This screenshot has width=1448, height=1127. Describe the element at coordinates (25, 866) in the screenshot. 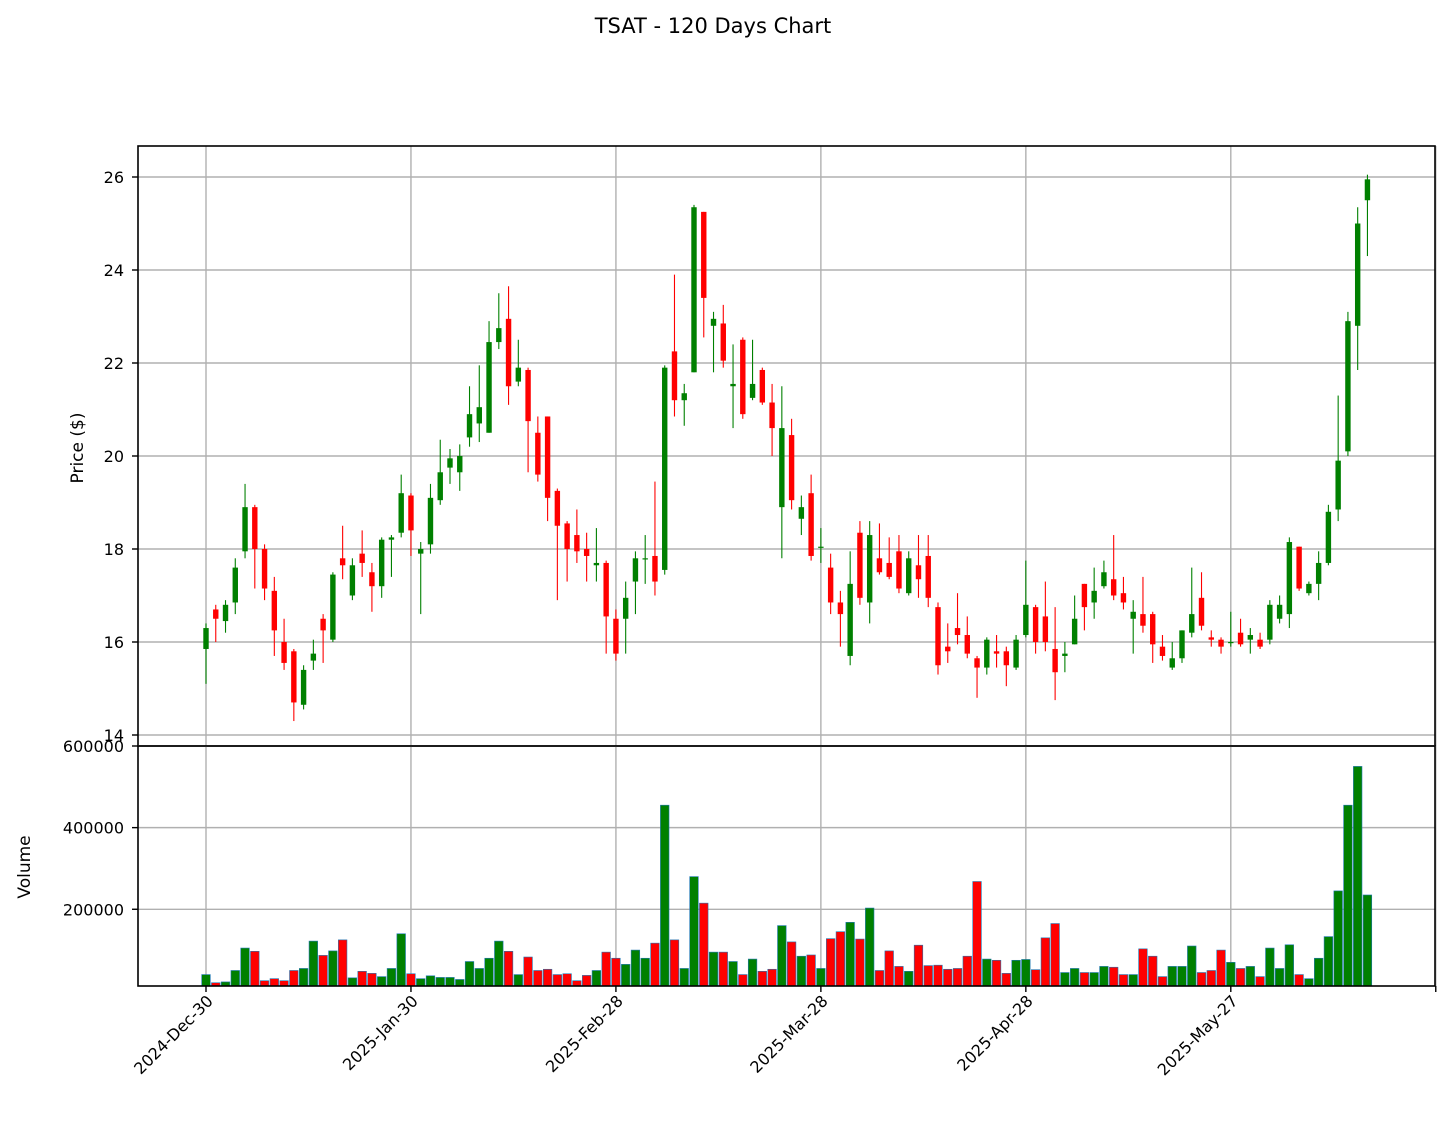

I see `volume-y-axis-label: Volume` at that location.